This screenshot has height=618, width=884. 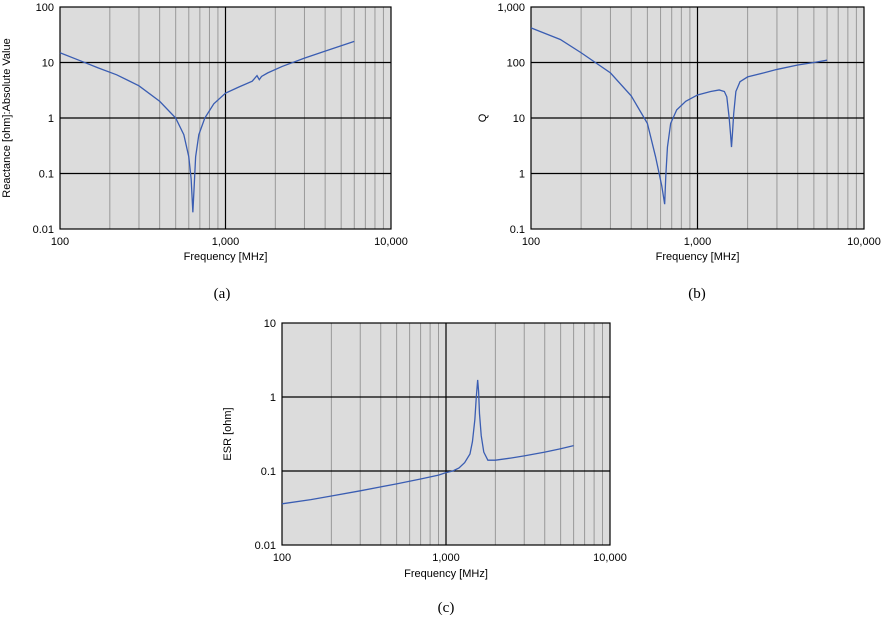 I want to click on y-axis-title: ESR [ohm], so click(x=228, y=433).